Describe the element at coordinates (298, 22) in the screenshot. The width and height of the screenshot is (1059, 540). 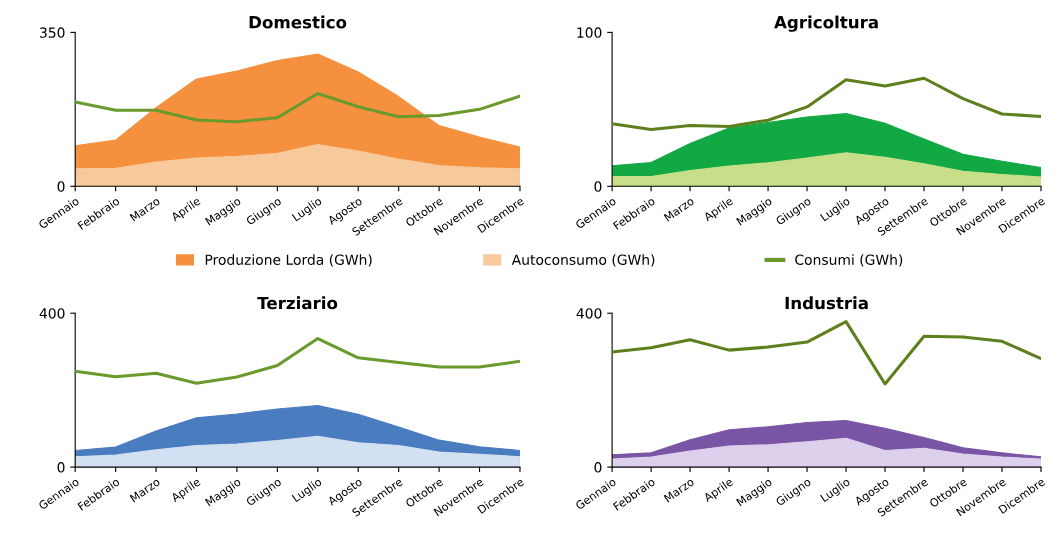
I see `chart-title: Domestico` at that location.